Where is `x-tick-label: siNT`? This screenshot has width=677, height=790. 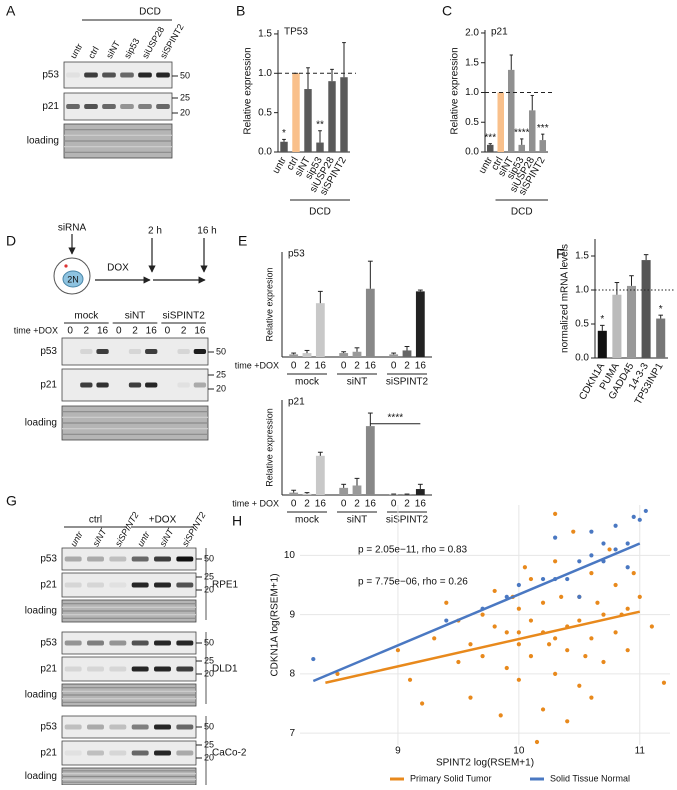
x-tick-label: siNT is located at coordinates (357, 382).